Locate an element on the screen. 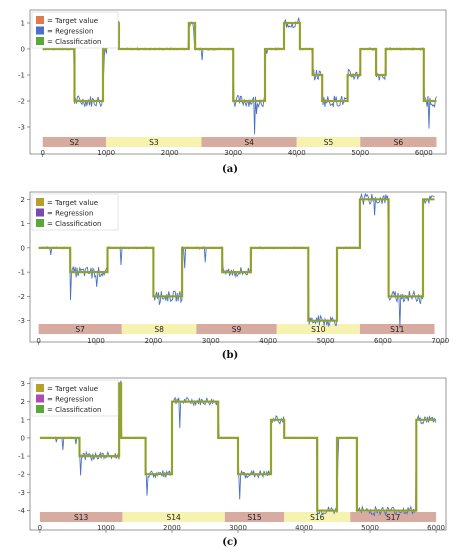 Image resolution: width=460 pixels, height=550 pixels. x-tick-label: 7000 is located at coordinates (440, 341).